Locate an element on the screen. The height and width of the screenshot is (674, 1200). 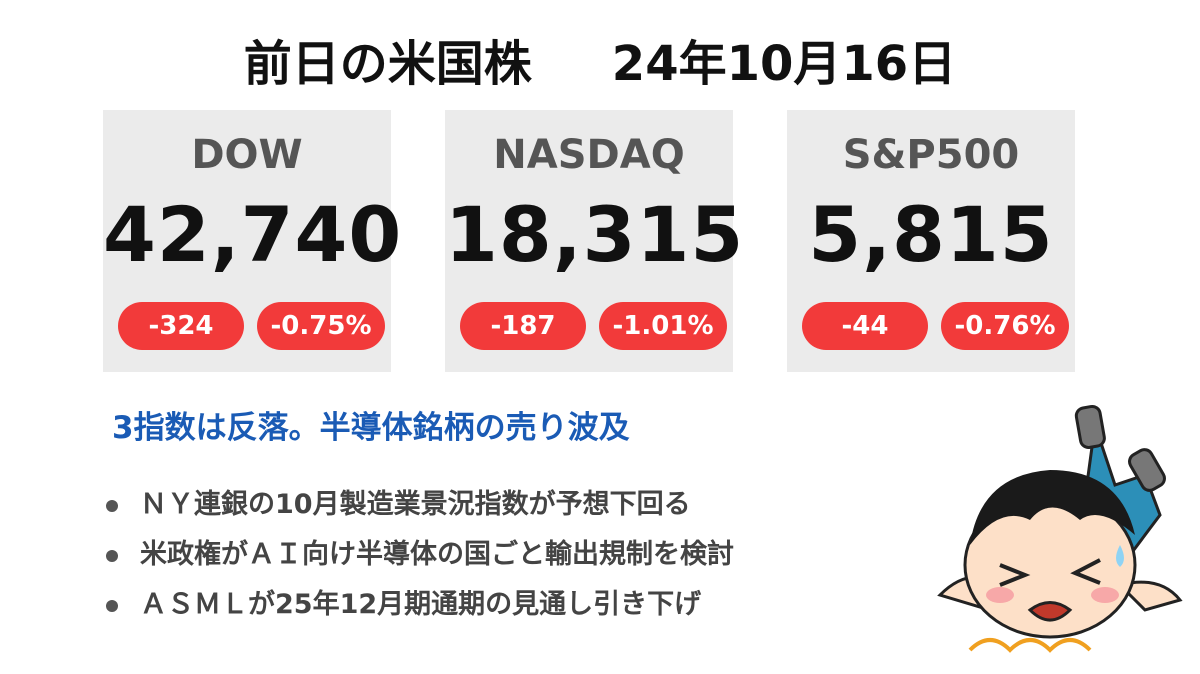
index-value: 5,815 is located at coordinates (931, 234).